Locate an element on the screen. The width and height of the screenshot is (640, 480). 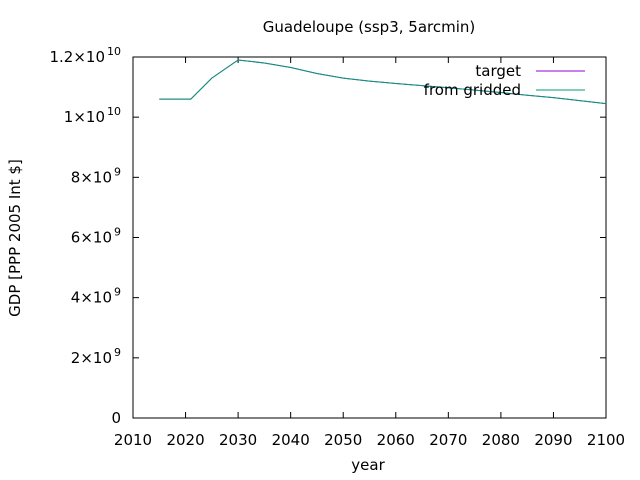
y-tick-label-base: 1×10 is located at coordinates (84, 117).